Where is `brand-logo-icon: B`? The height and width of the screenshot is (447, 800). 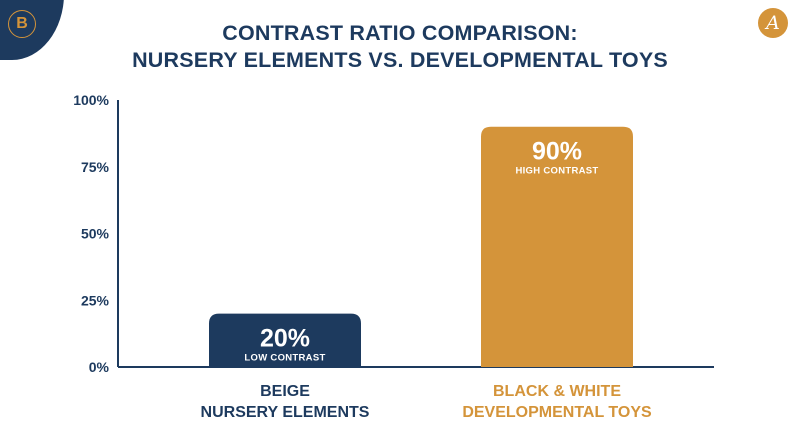
brand-logo-icon: B is located at coordinates (22, 24).